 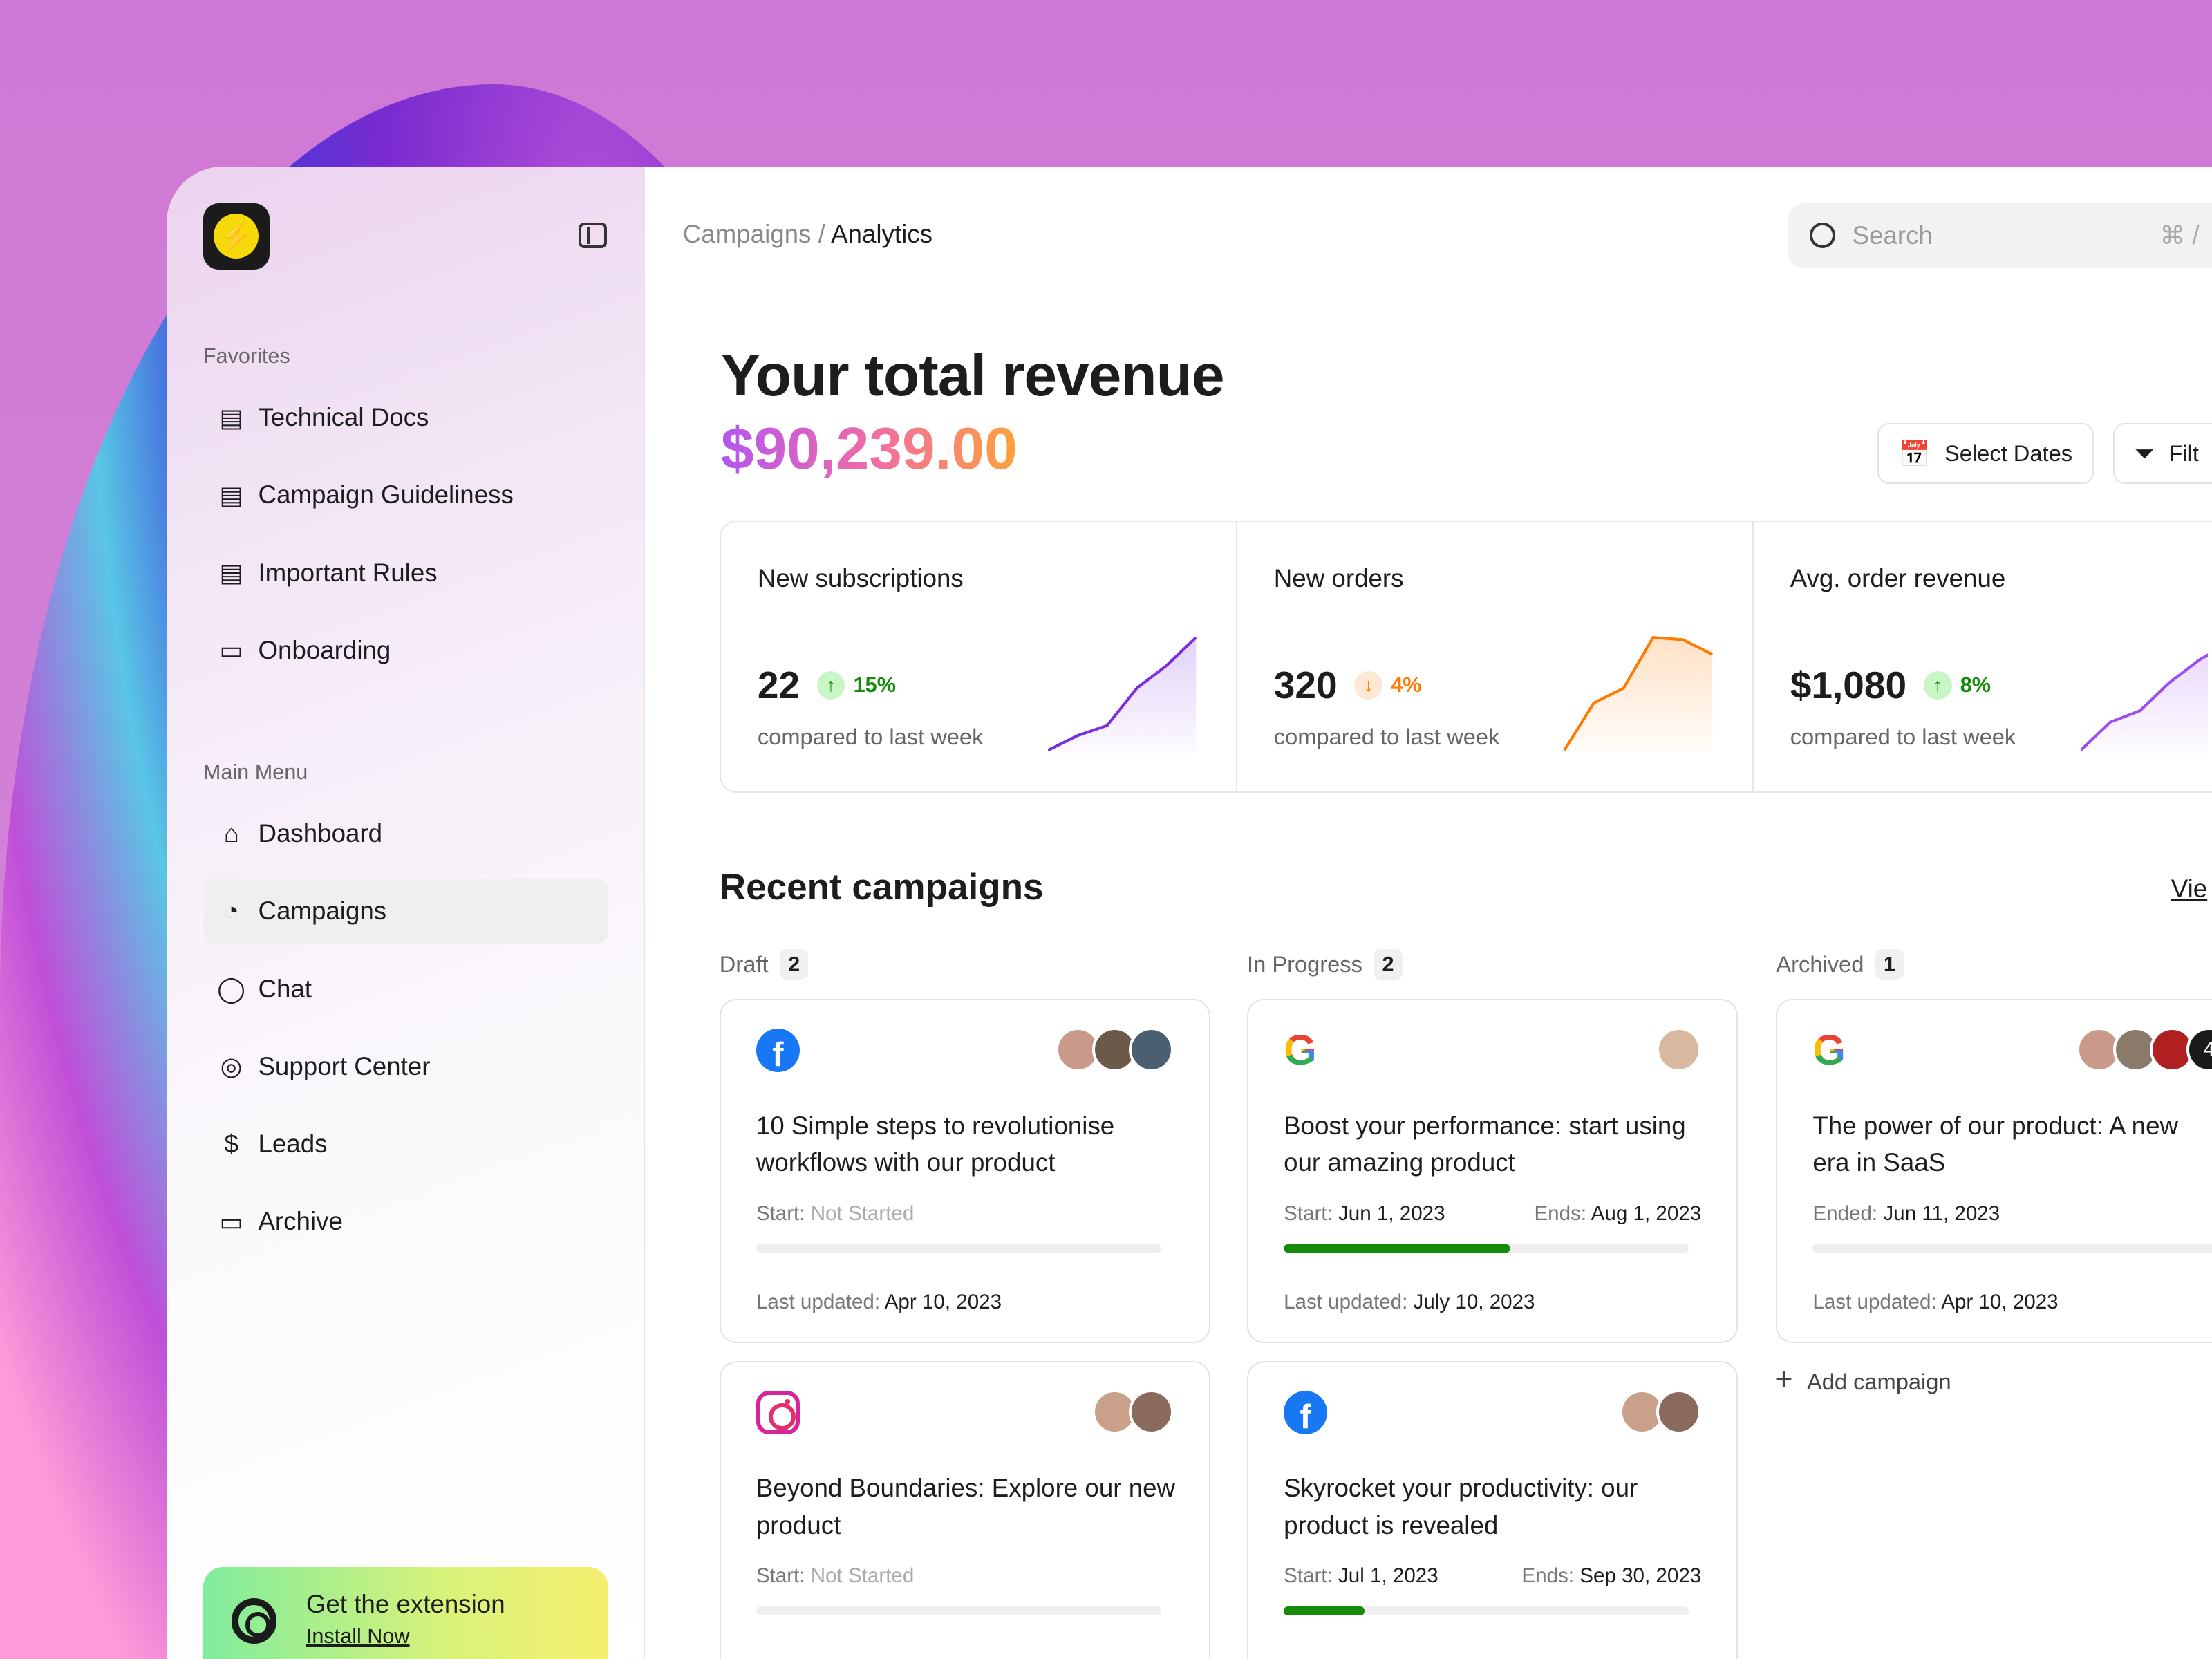 What do you see at coordinates (232, 650) in the screenshot?
I see `video-icon: ▭` at bounding box center [232, 650].